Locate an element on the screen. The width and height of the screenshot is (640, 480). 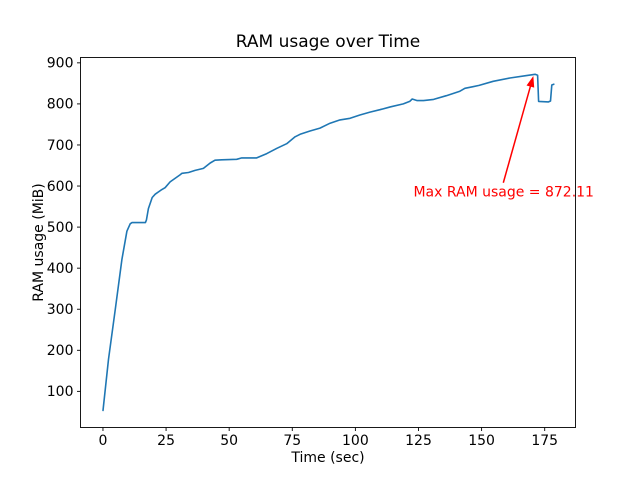
y-tick-label: 400 is located at coordinates (60, 269).